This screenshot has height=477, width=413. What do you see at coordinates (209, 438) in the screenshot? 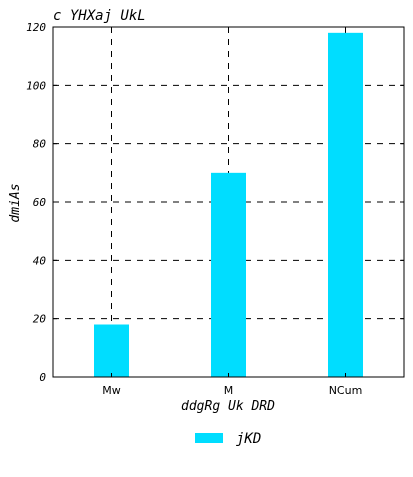
I see `legend-swatch` at bounding box center [209, 438].